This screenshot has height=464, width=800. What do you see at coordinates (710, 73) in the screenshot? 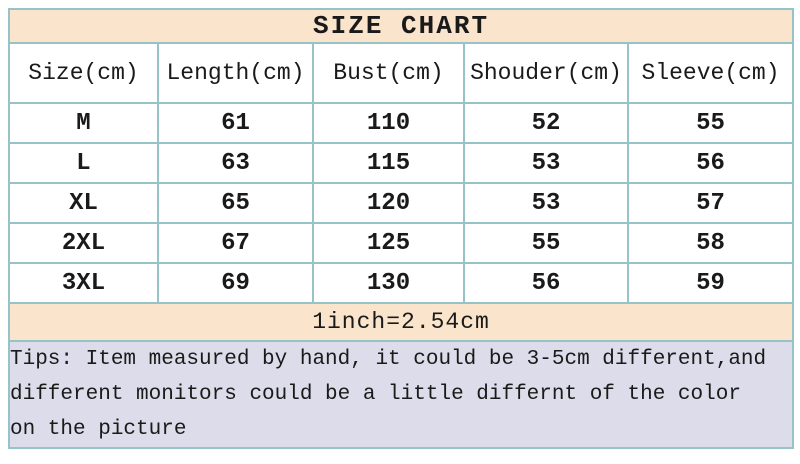
I see `column-header-sleeve: Sleeve(cm)` at bounding box center [710, 73].